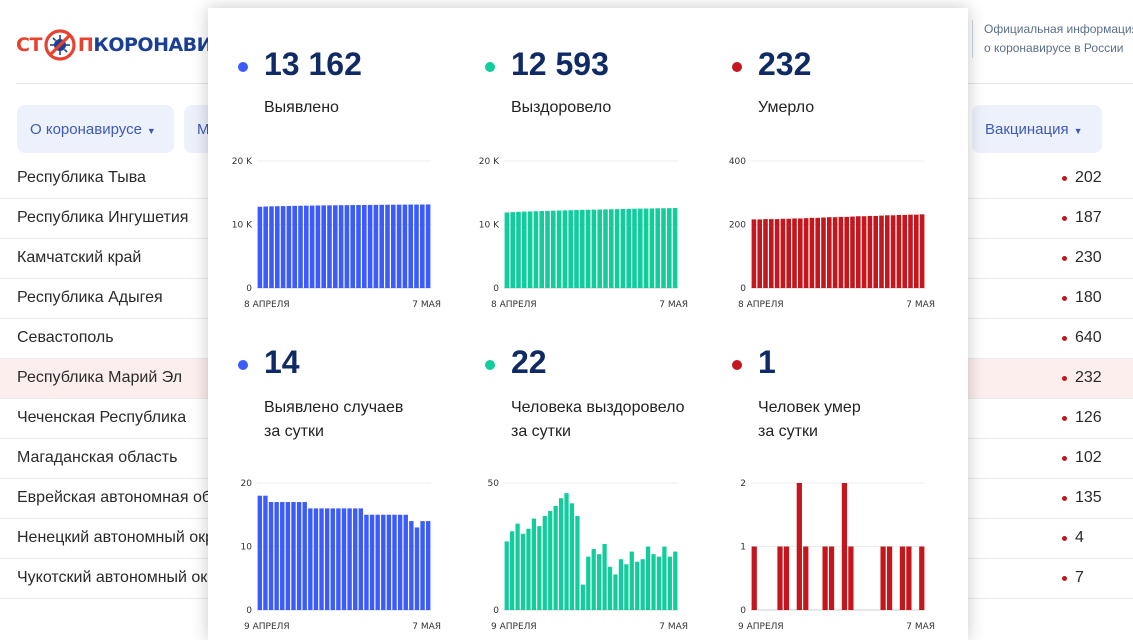  What do you see at coordinates (1088, 377) in the screenshot?
I see `region-value: 232` at bounding box center [1088, 377].